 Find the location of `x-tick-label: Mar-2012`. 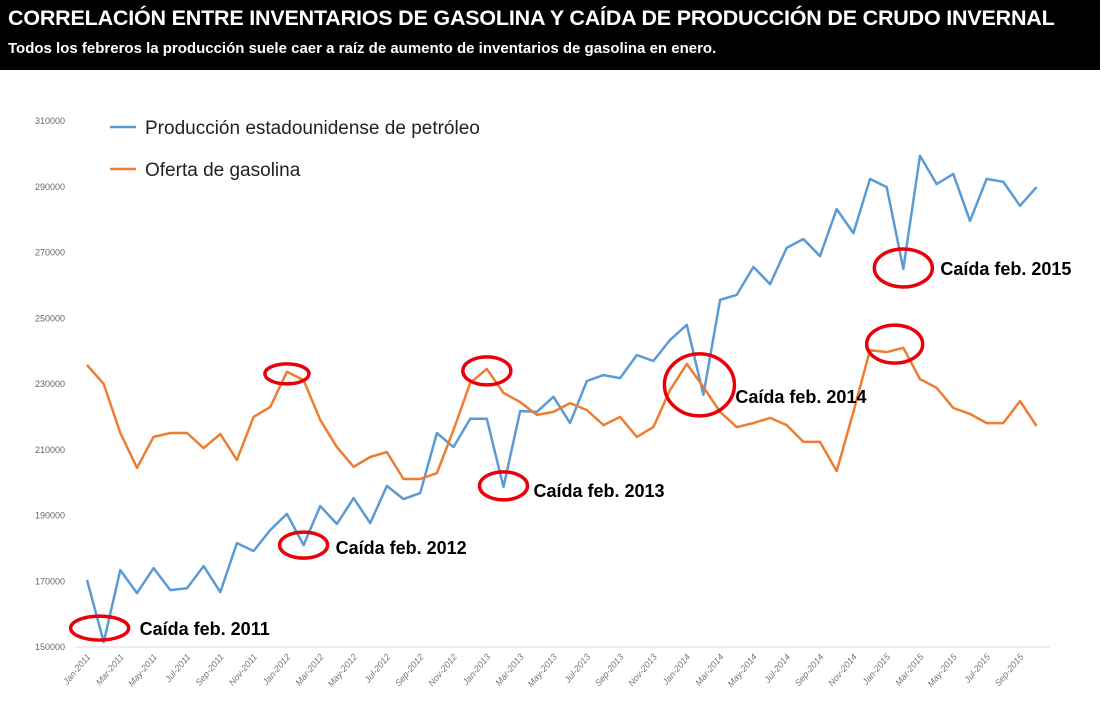

x-tick-label: Mar-2012 is located at coordinates (309, 670).